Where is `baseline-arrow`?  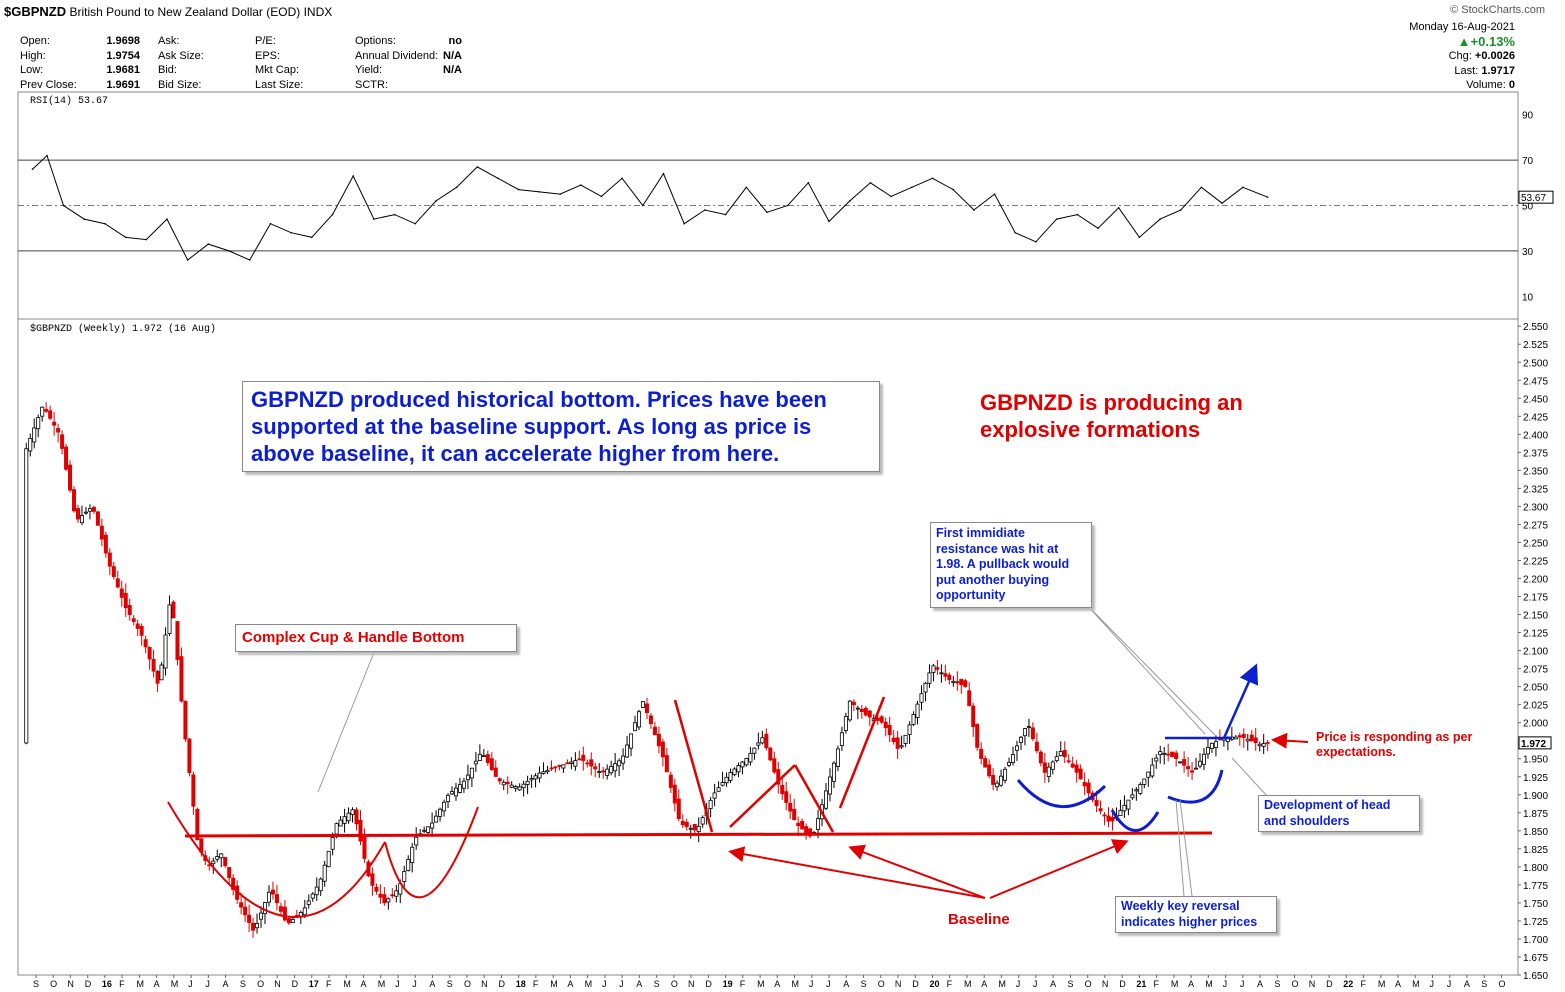 baseline-arrow is located at coordinates (917, 871).